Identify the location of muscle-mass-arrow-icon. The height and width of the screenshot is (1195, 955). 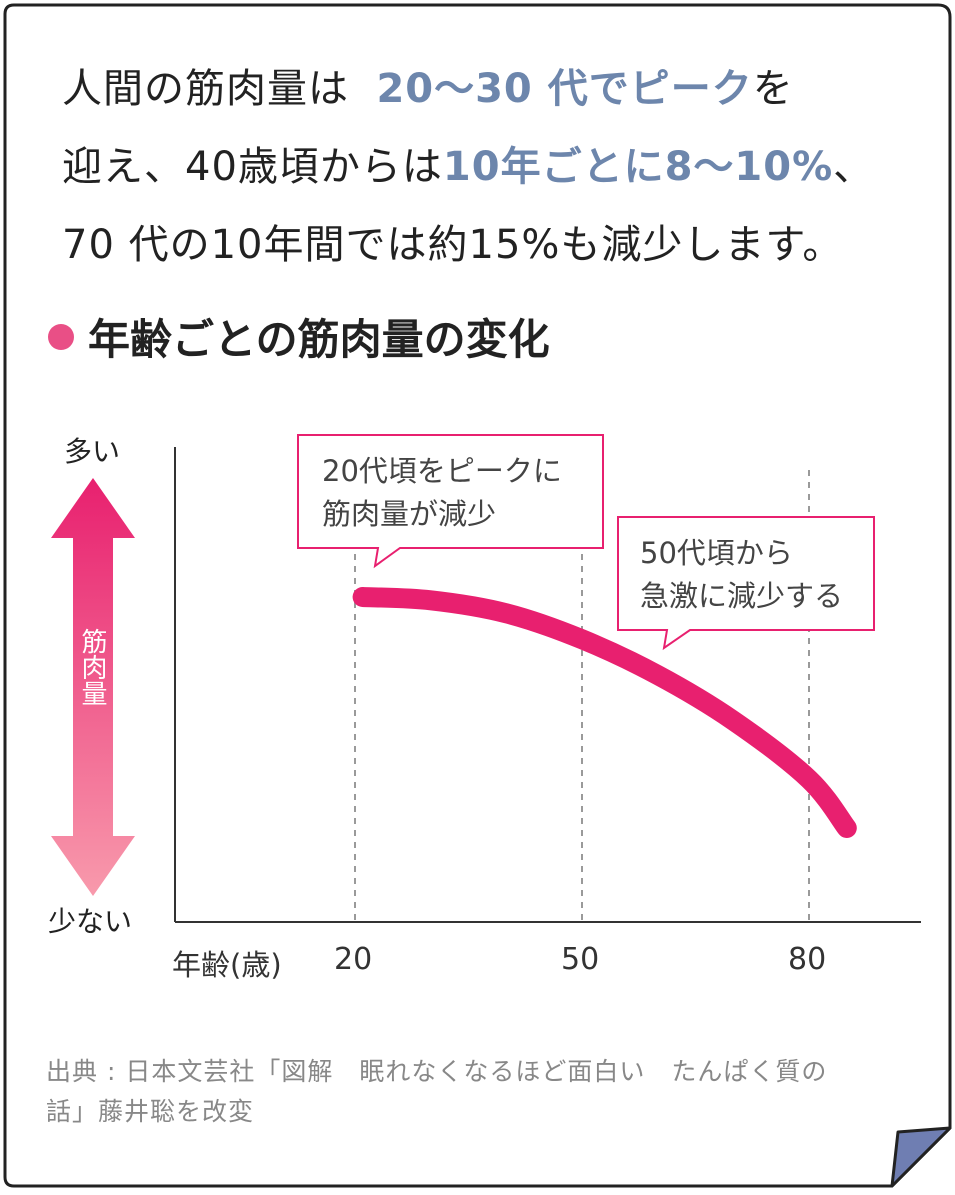
(93, 687).